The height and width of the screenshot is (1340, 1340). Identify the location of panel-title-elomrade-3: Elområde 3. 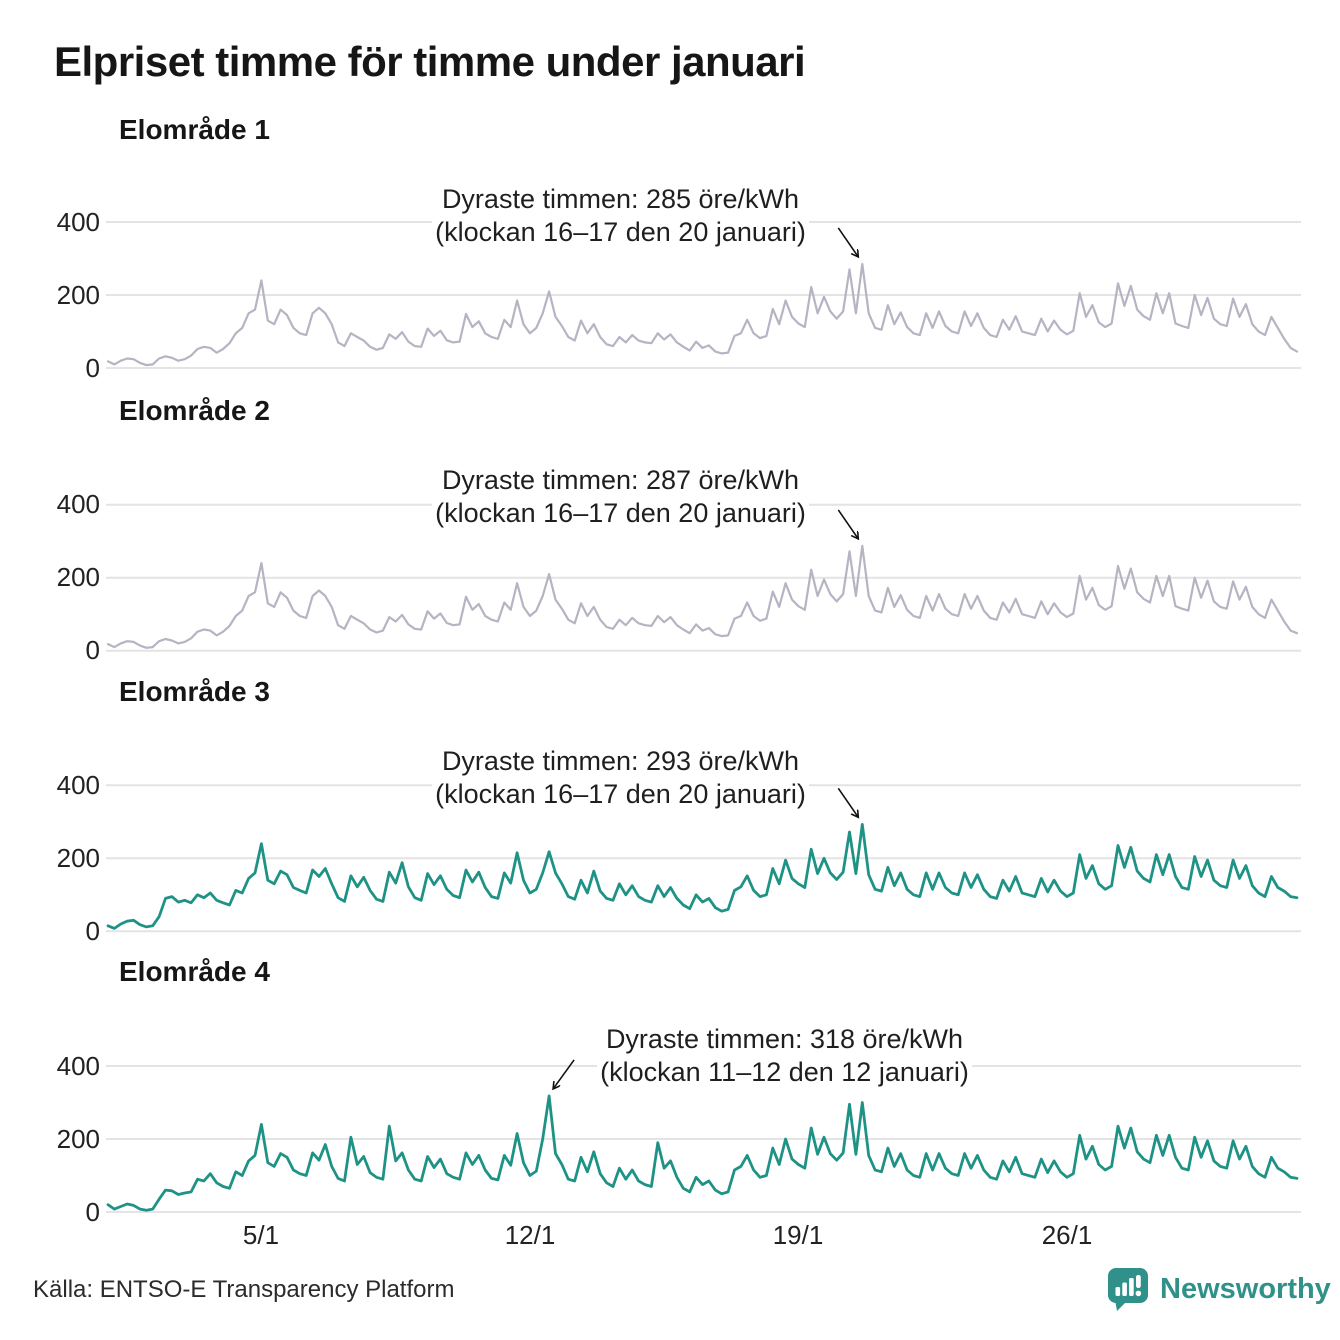
(194, 691).